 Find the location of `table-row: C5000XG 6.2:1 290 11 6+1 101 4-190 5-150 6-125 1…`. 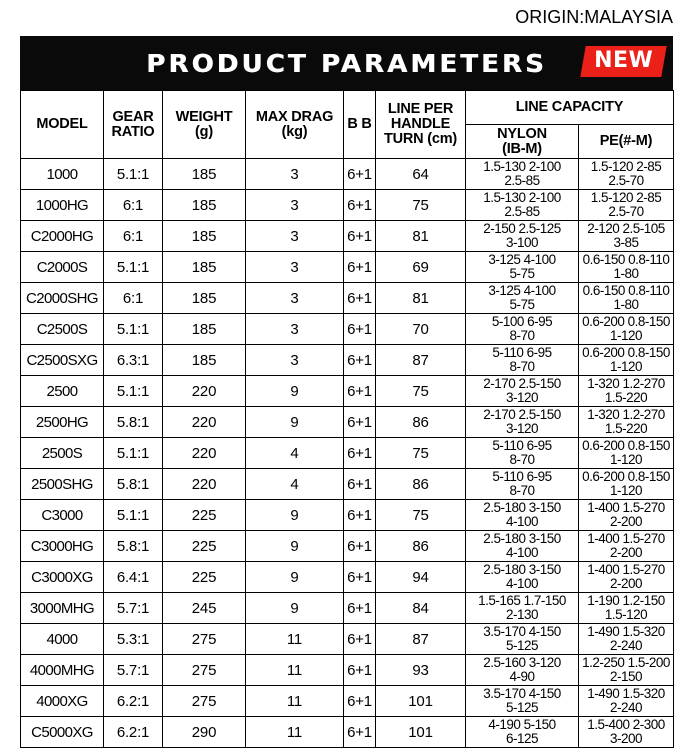

table-row: C5000XG 6.2:1 290 11 6+1 101 4-190 5-150 6-125 1… is located at coordinates (347, 732).